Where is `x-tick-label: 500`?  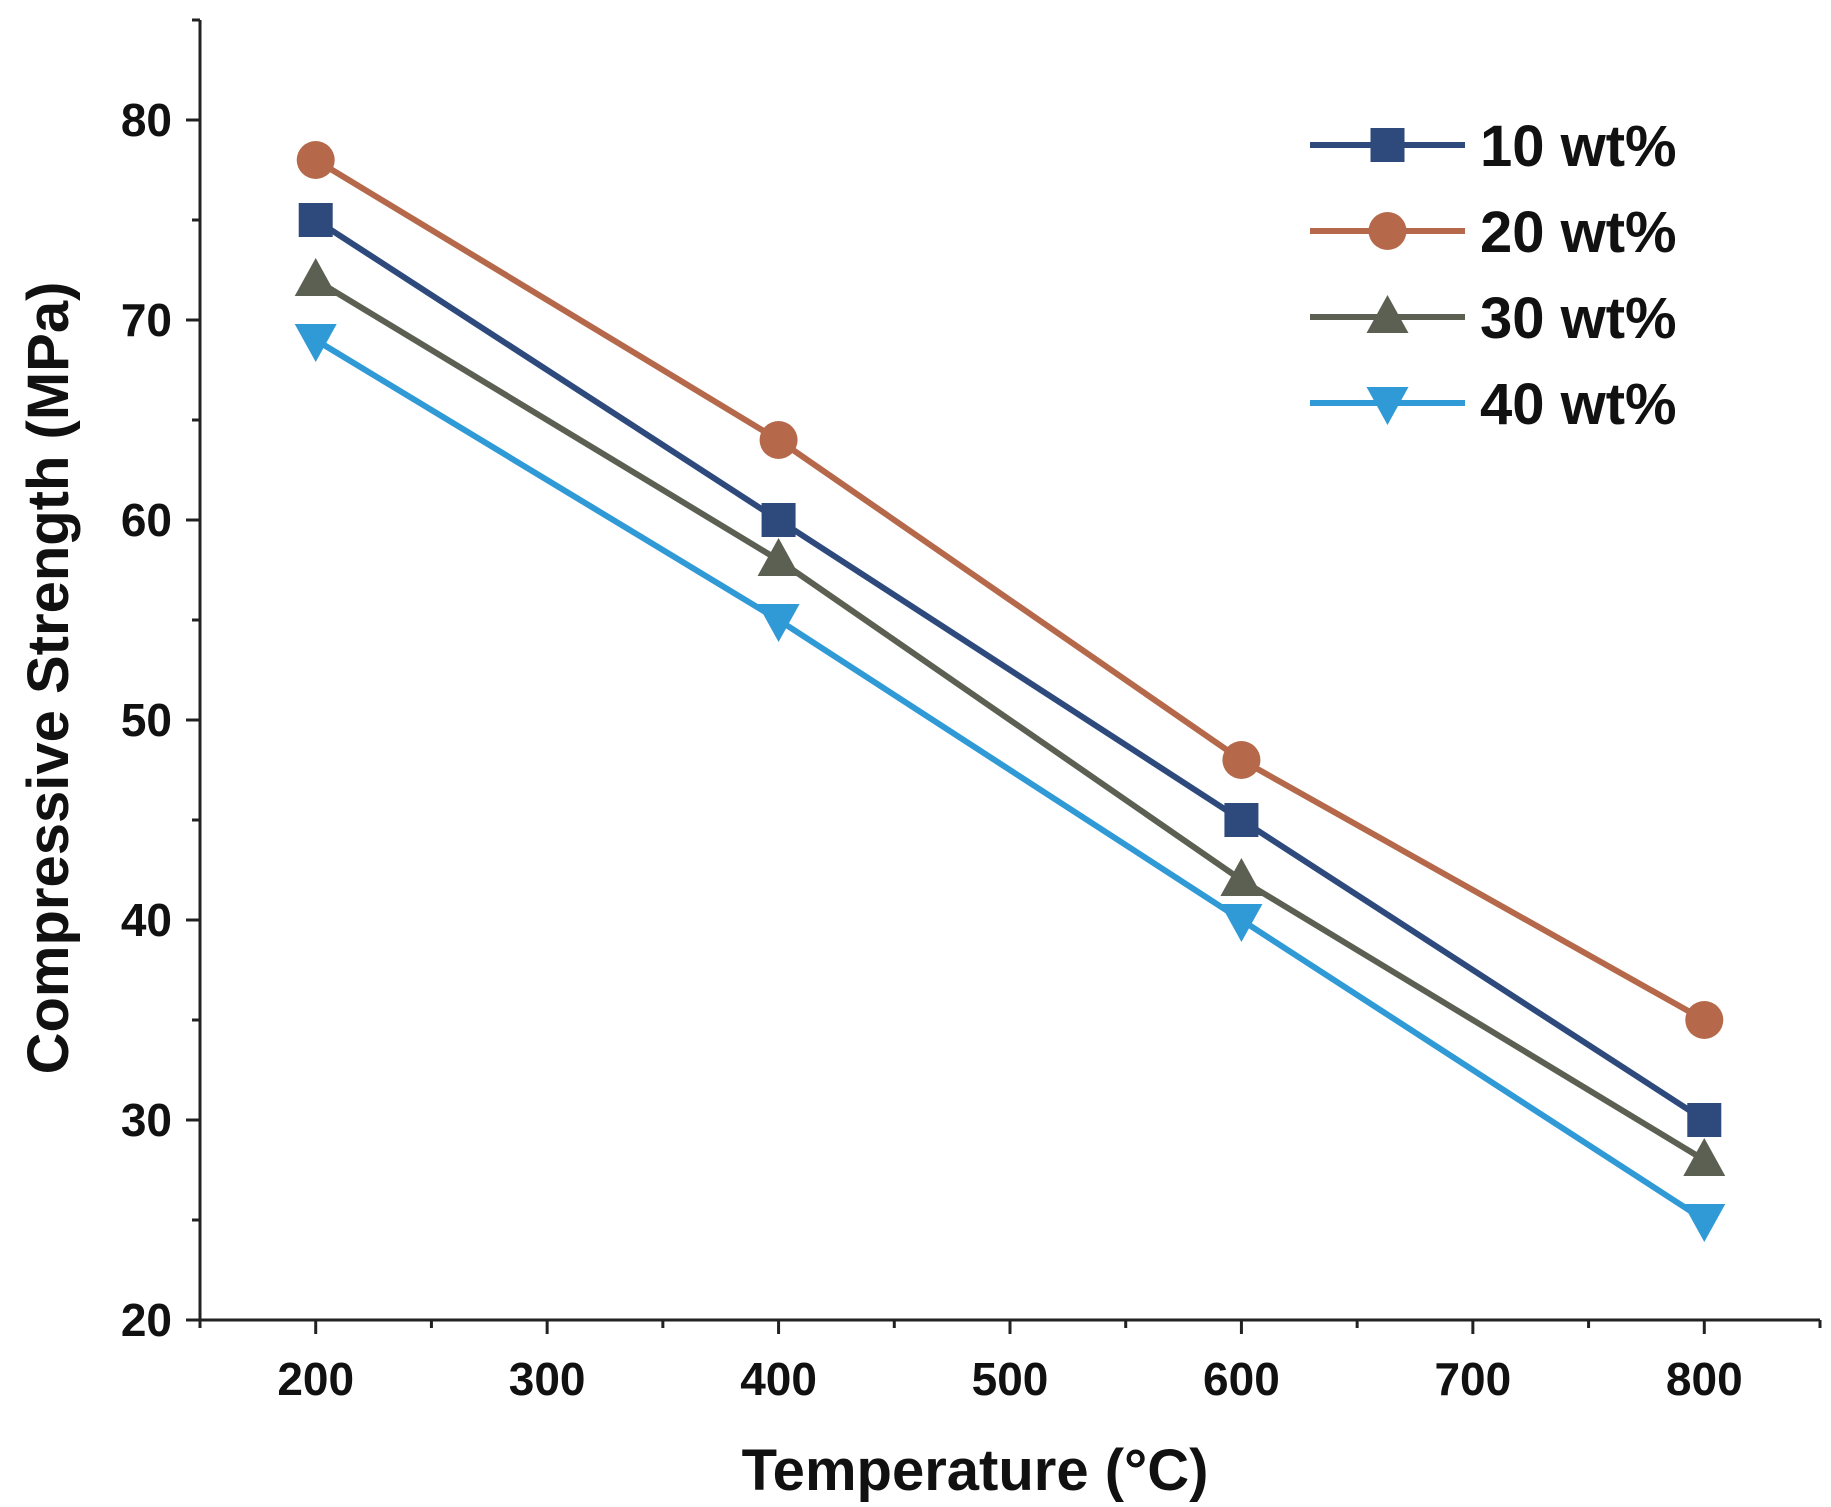 x-tick-label: 500 is located at coordinates (1010, 1379).